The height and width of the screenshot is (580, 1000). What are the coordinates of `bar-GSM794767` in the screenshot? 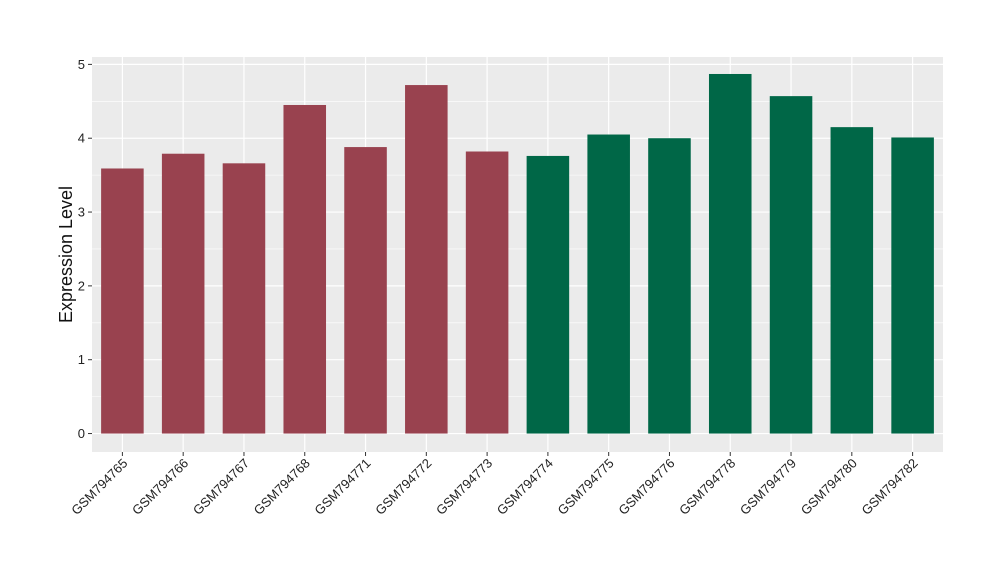 It's located at (244, 298).